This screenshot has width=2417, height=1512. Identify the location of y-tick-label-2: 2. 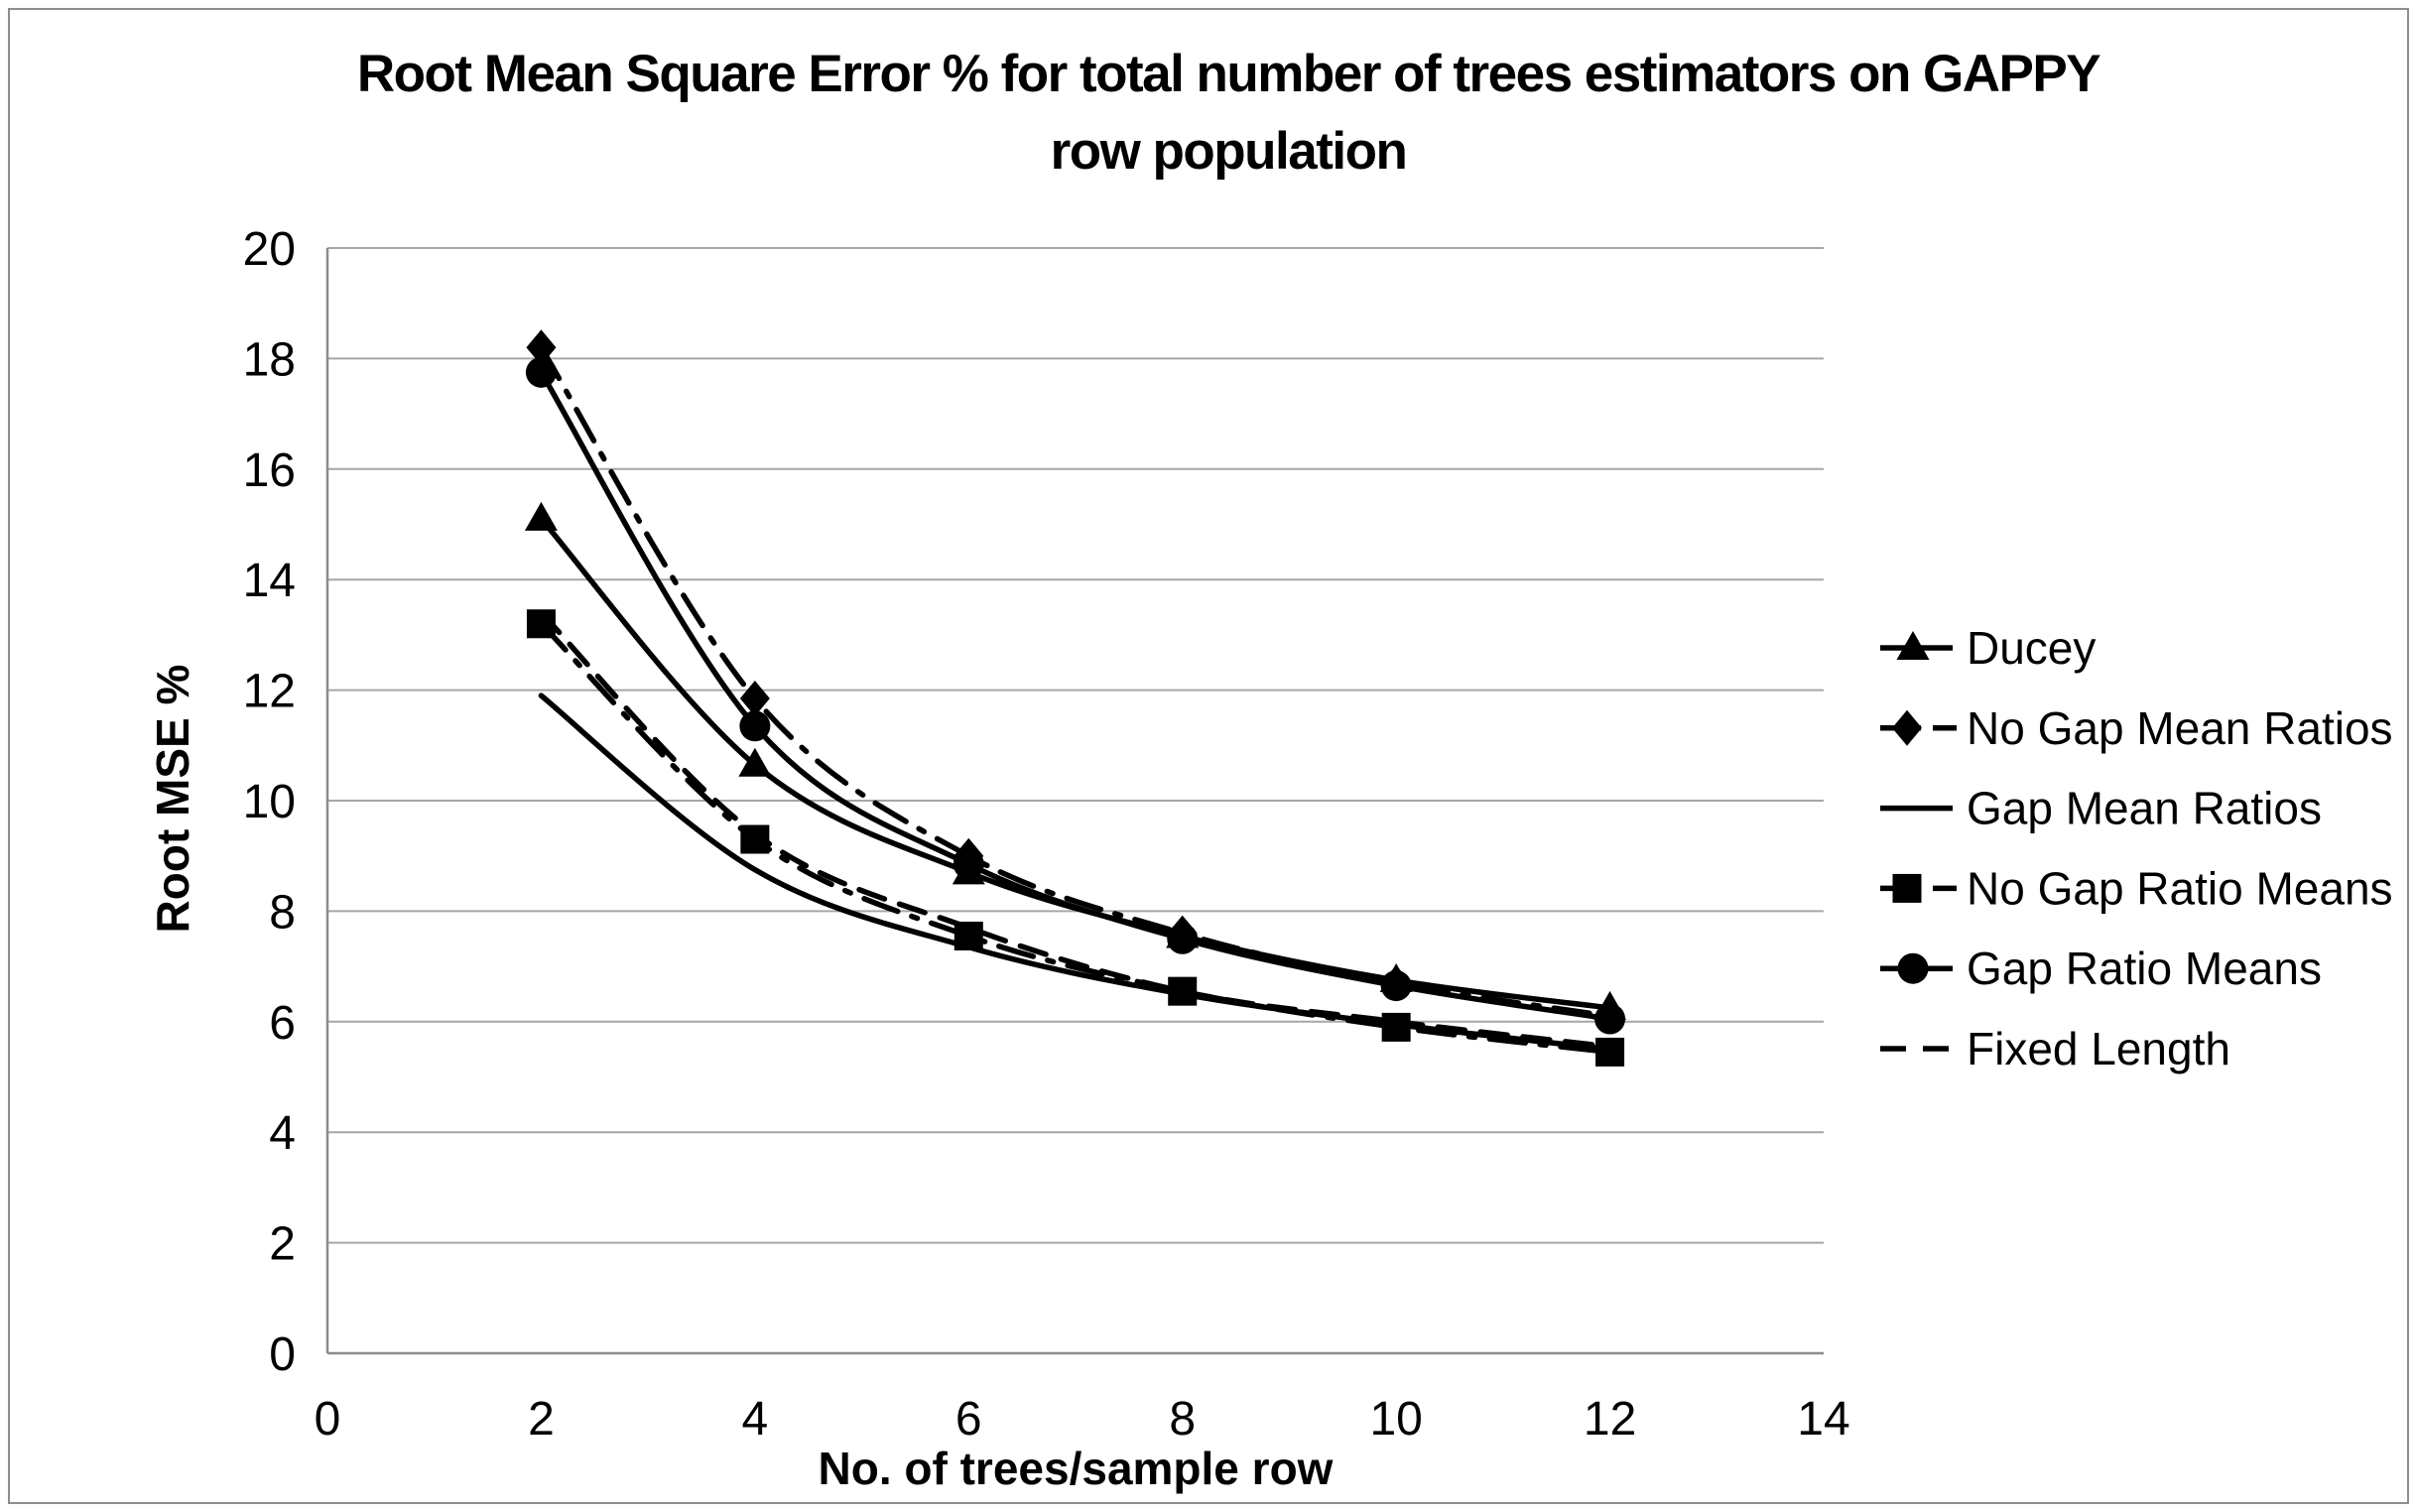
(282, 1244).